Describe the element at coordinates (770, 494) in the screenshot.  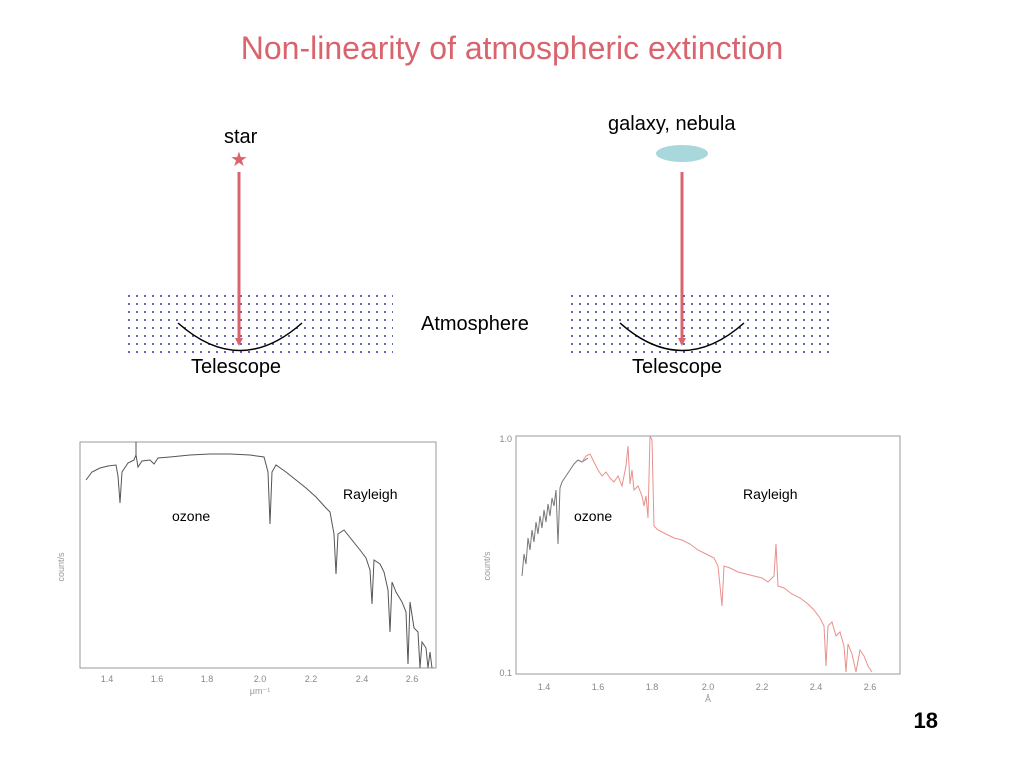
I see `rayleigh-label-right: Rayleigh` at that location.